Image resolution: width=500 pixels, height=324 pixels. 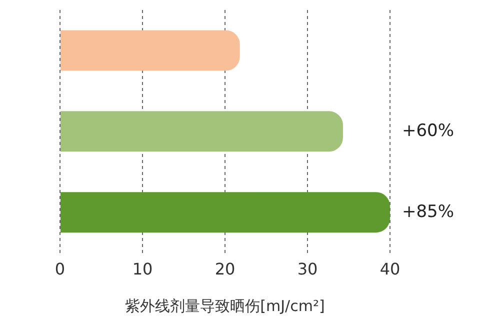 What do you see at coordinates (428, 212) in the screenshot?
I see `text: +85%` at bounding box center [428, 212].